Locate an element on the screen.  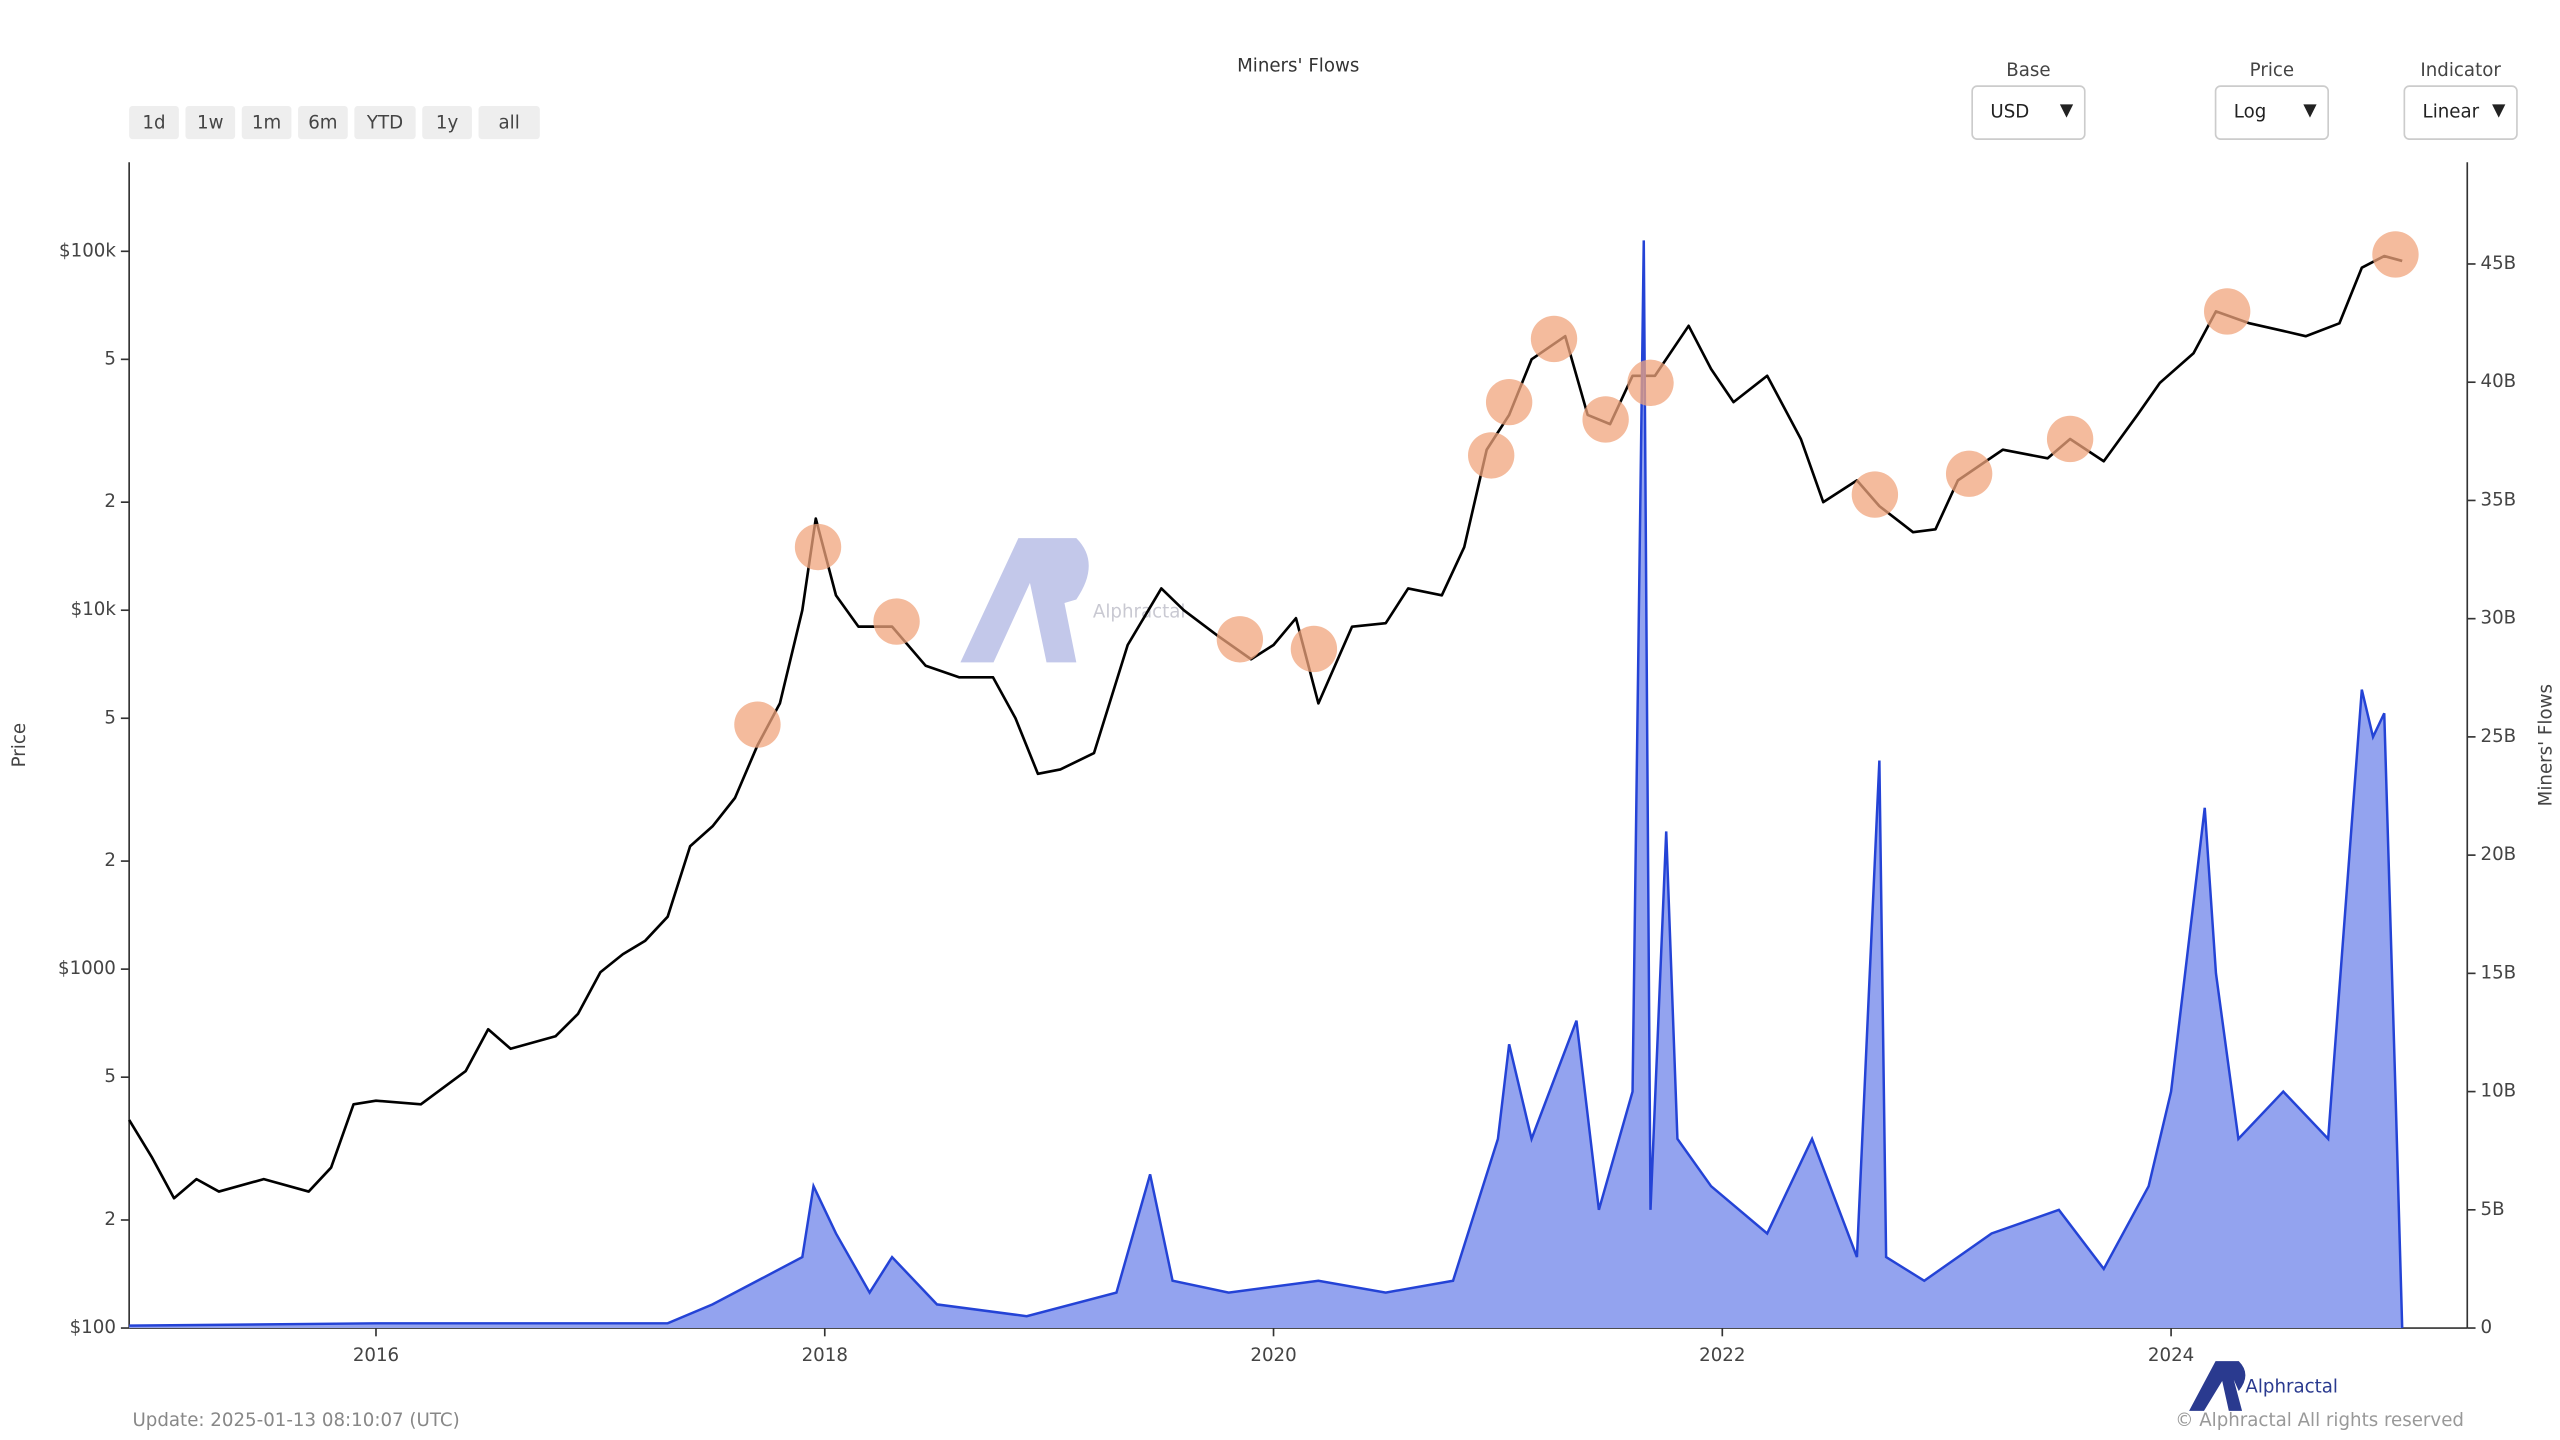
brand: Alphractal is located at coordinates (2291, 1387).